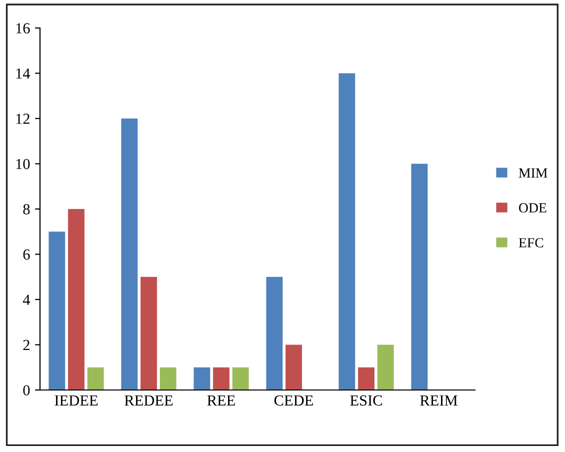 This screenshot has height=452, width=565. I want to click on y-tick-label: 0, so click(26, 390).